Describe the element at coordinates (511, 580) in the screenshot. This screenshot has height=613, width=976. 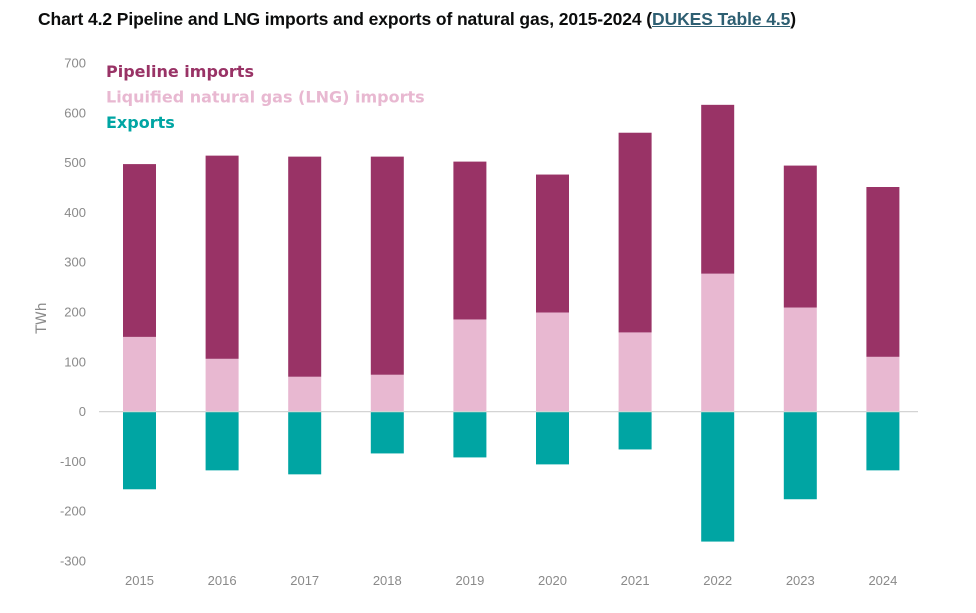
I see `x-axis-ticks: 2015 2016 2017 2018 2019 2020 2021 2022 2023 2024` at that location.